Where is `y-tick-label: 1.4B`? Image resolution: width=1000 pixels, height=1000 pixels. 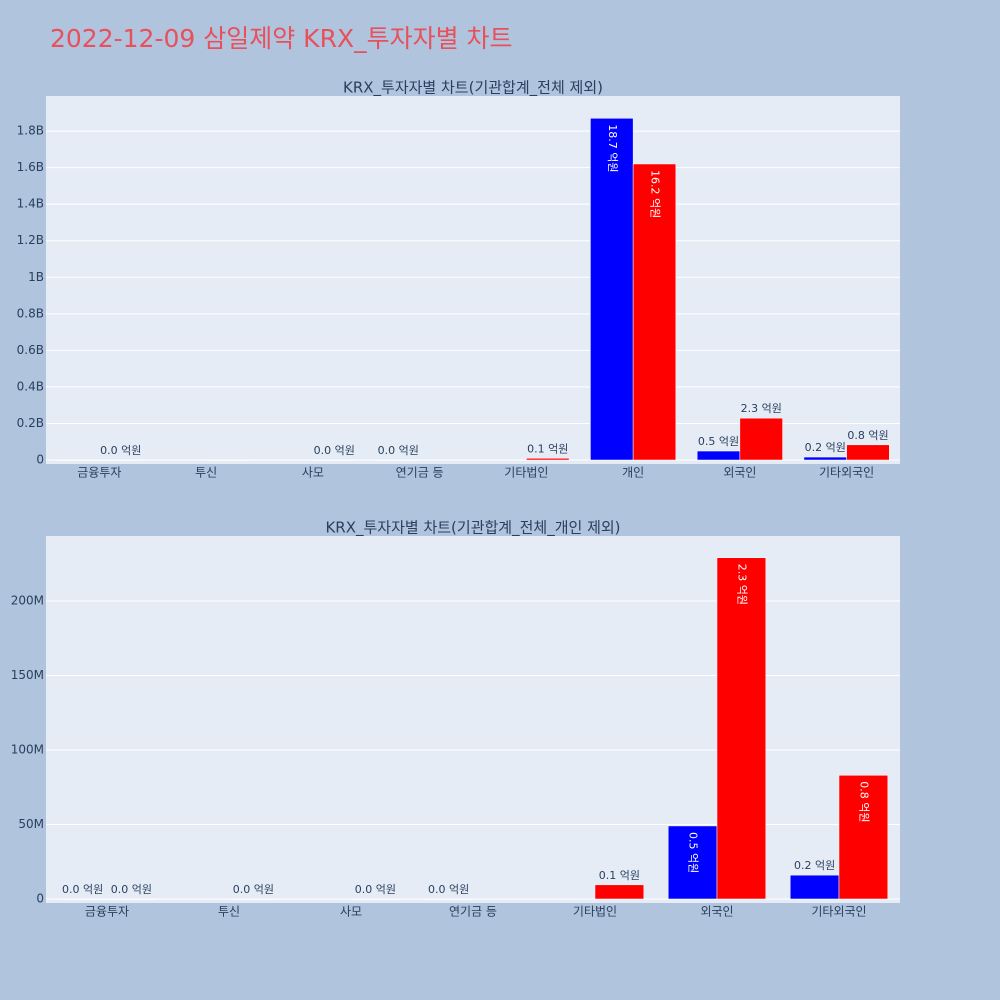
y-tick-label: 1.4B is located at coordinates (30, 204).